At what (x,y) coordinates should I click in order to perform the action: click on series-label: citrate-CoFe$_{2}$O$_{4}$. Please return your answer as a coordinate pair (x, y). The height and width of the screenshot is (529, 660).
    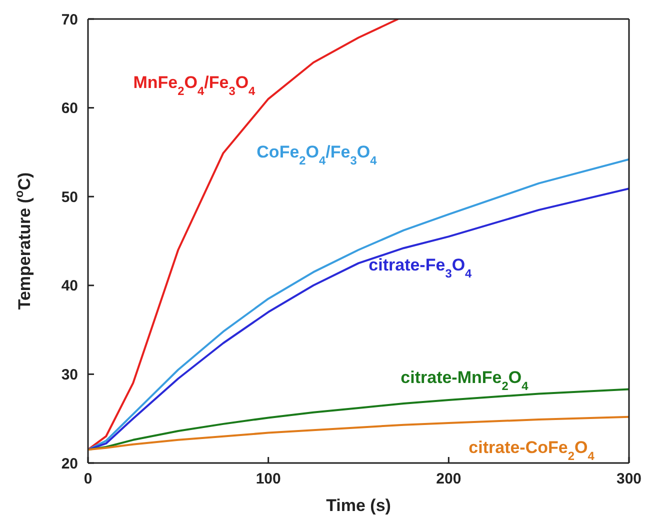
    Looking at the image, I should click on (531, 451).